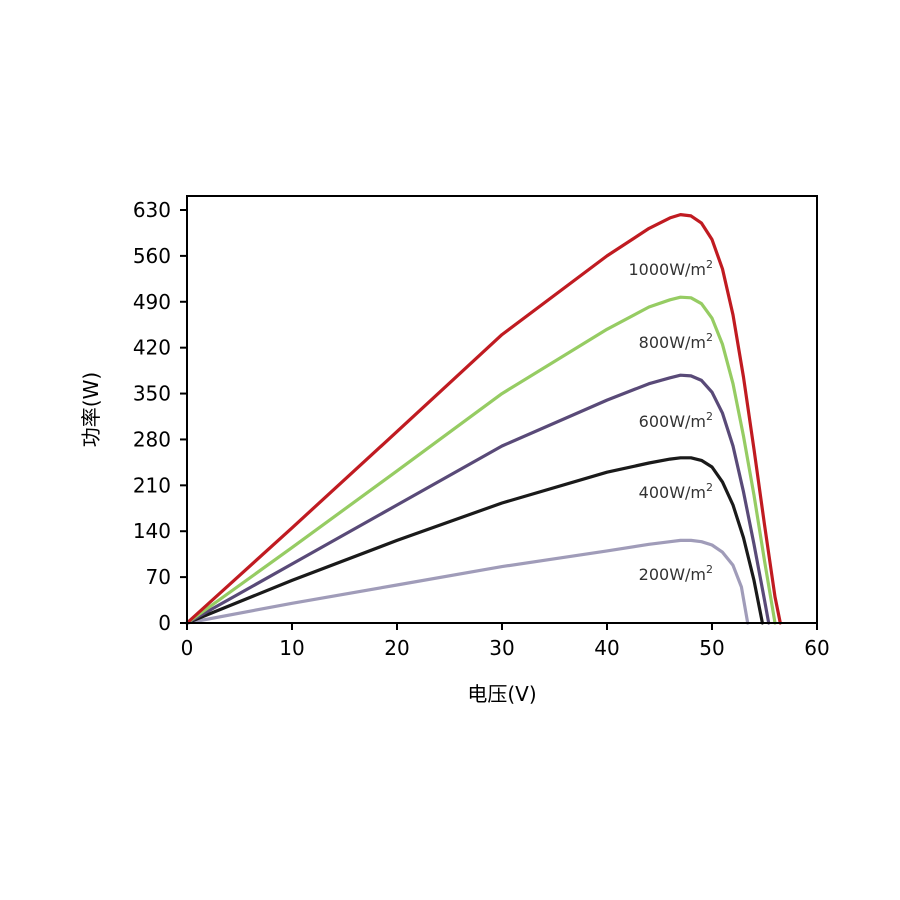  Describe the element at coordinates (187, 648) in the screenshot. I see `x-tick-label: 0` at that location.